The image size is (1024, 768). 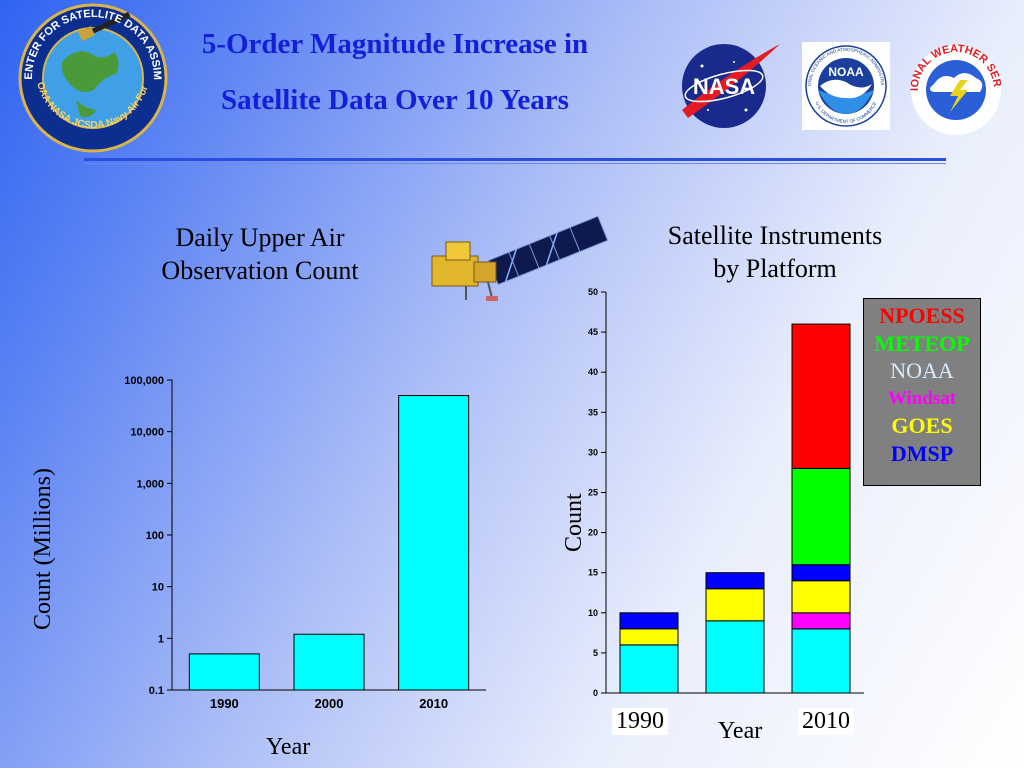 I want to click on chart2-ytick-label: 10, so click(x=593, y=613).